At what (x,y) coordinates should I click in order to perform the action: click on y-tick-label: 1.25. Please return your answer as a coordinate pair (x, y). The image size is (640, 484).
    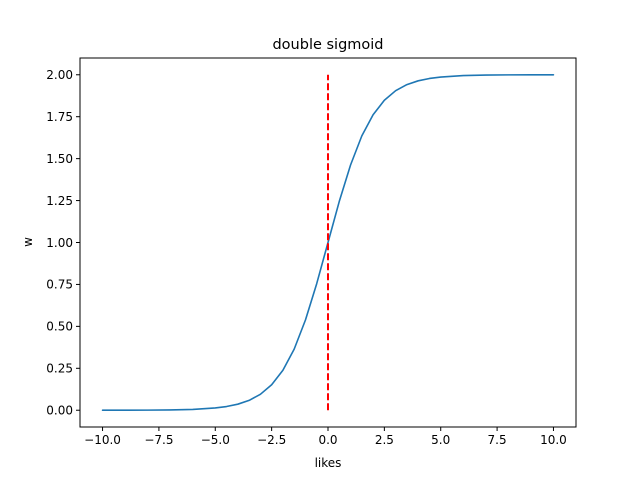
    Looking at the image, I should click on (59, 201).